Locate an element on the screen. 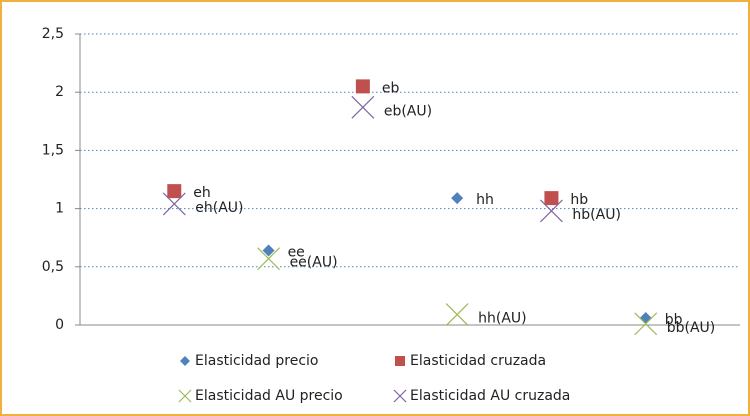  data-label: eh is located at coordinates (202, 193).